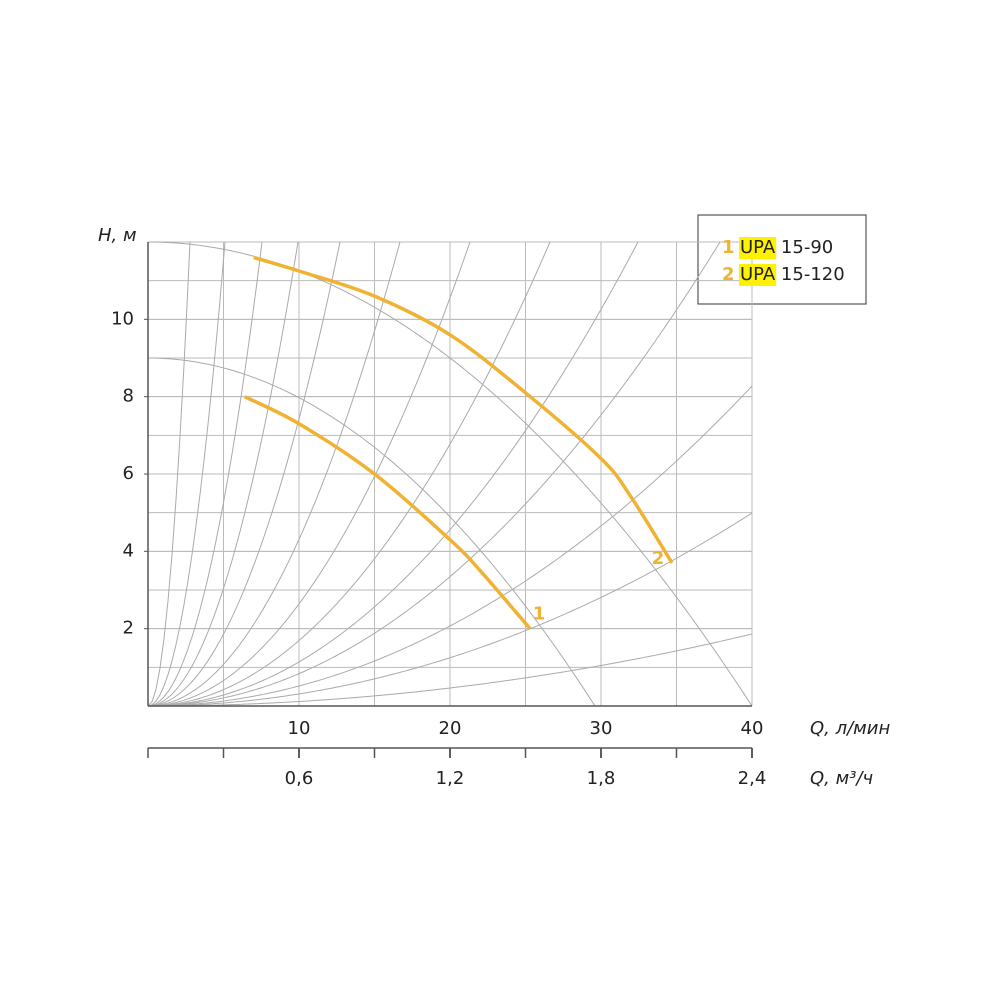  Describe the element at coordinates (299, 778) in the screenshot. I see `x2-tick-label: 0,6` at that location.